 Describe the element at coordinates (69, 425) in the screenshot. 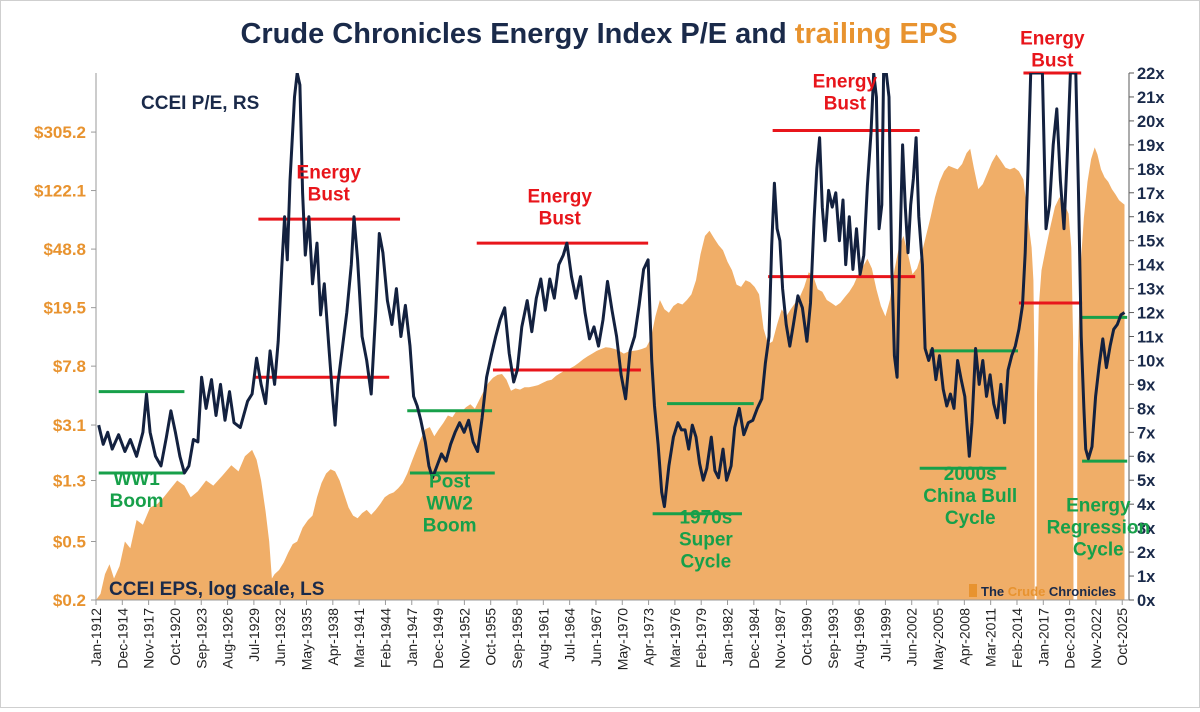

I see `left-tick-label: $3.1` at that location.